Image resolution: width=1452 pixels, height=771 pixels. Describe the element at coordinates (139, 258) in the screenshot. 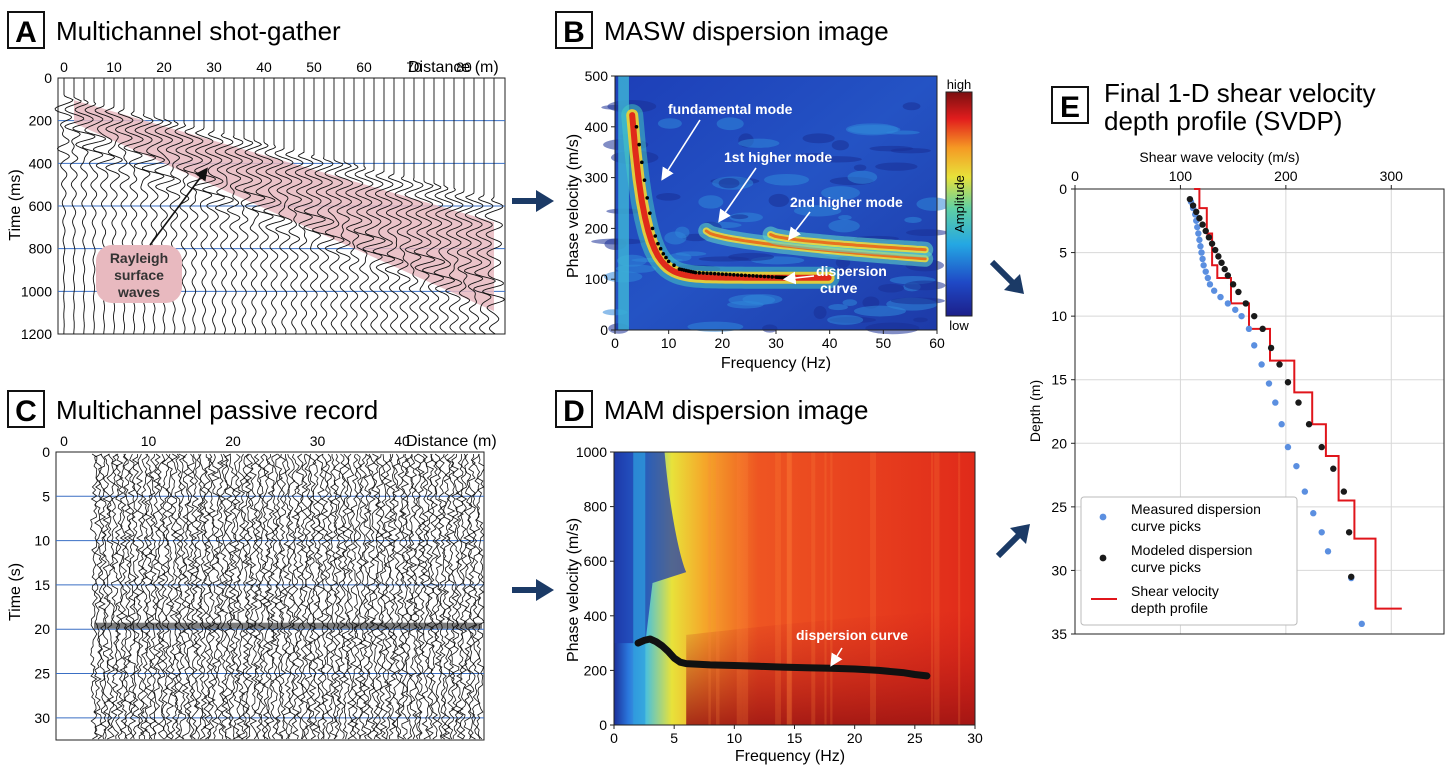

I see `rayleigh-annotation-line: Rayleigh` at that location.